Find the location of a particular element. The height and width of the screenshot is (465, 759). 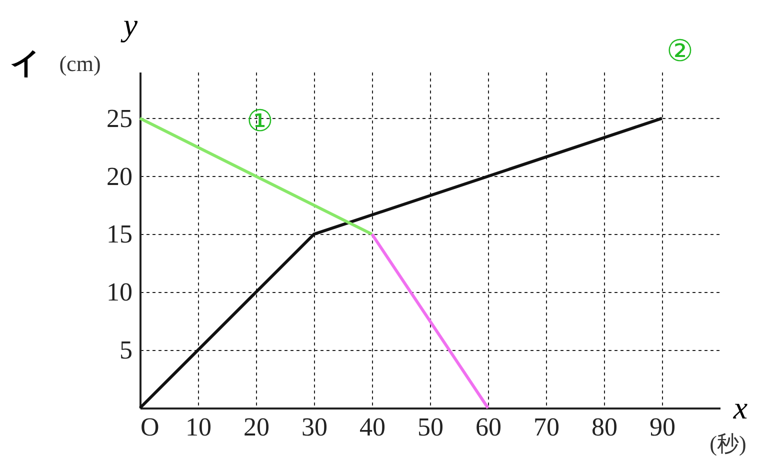

x-tick-label: 60 is located at coordinates (489, 427).